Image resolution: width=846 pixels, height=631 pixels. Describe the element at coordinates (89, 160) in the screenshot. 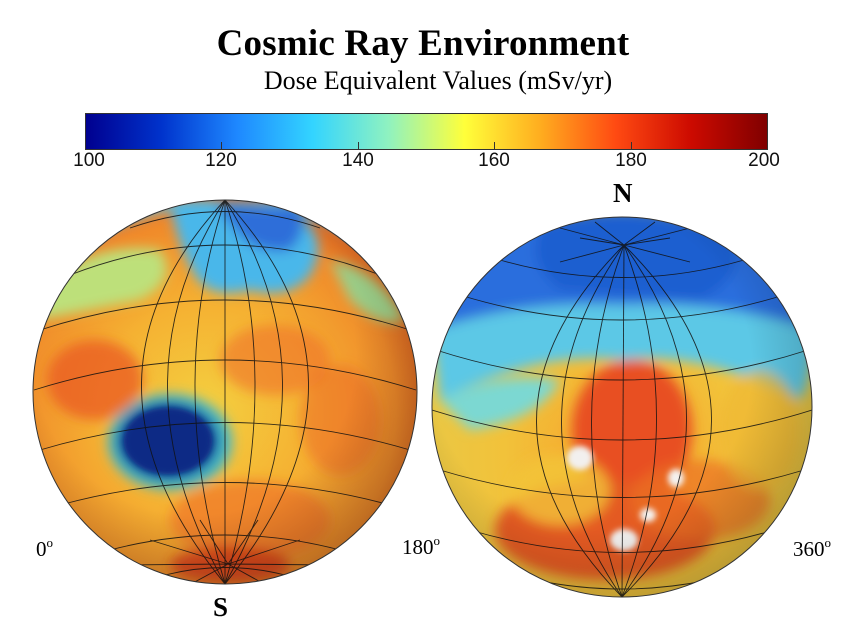

I see `colorbar-tick-label: 100` at that location.